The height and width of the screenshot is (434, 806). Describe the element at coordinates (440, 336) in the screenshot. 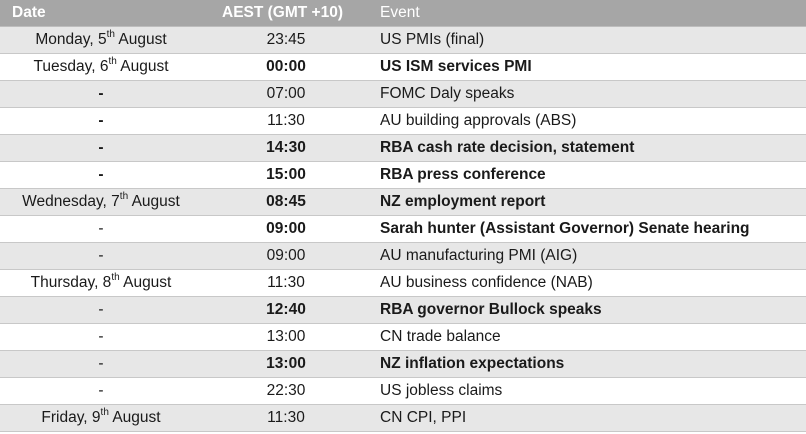

I see `event-cell: CN trade balance` at that location.